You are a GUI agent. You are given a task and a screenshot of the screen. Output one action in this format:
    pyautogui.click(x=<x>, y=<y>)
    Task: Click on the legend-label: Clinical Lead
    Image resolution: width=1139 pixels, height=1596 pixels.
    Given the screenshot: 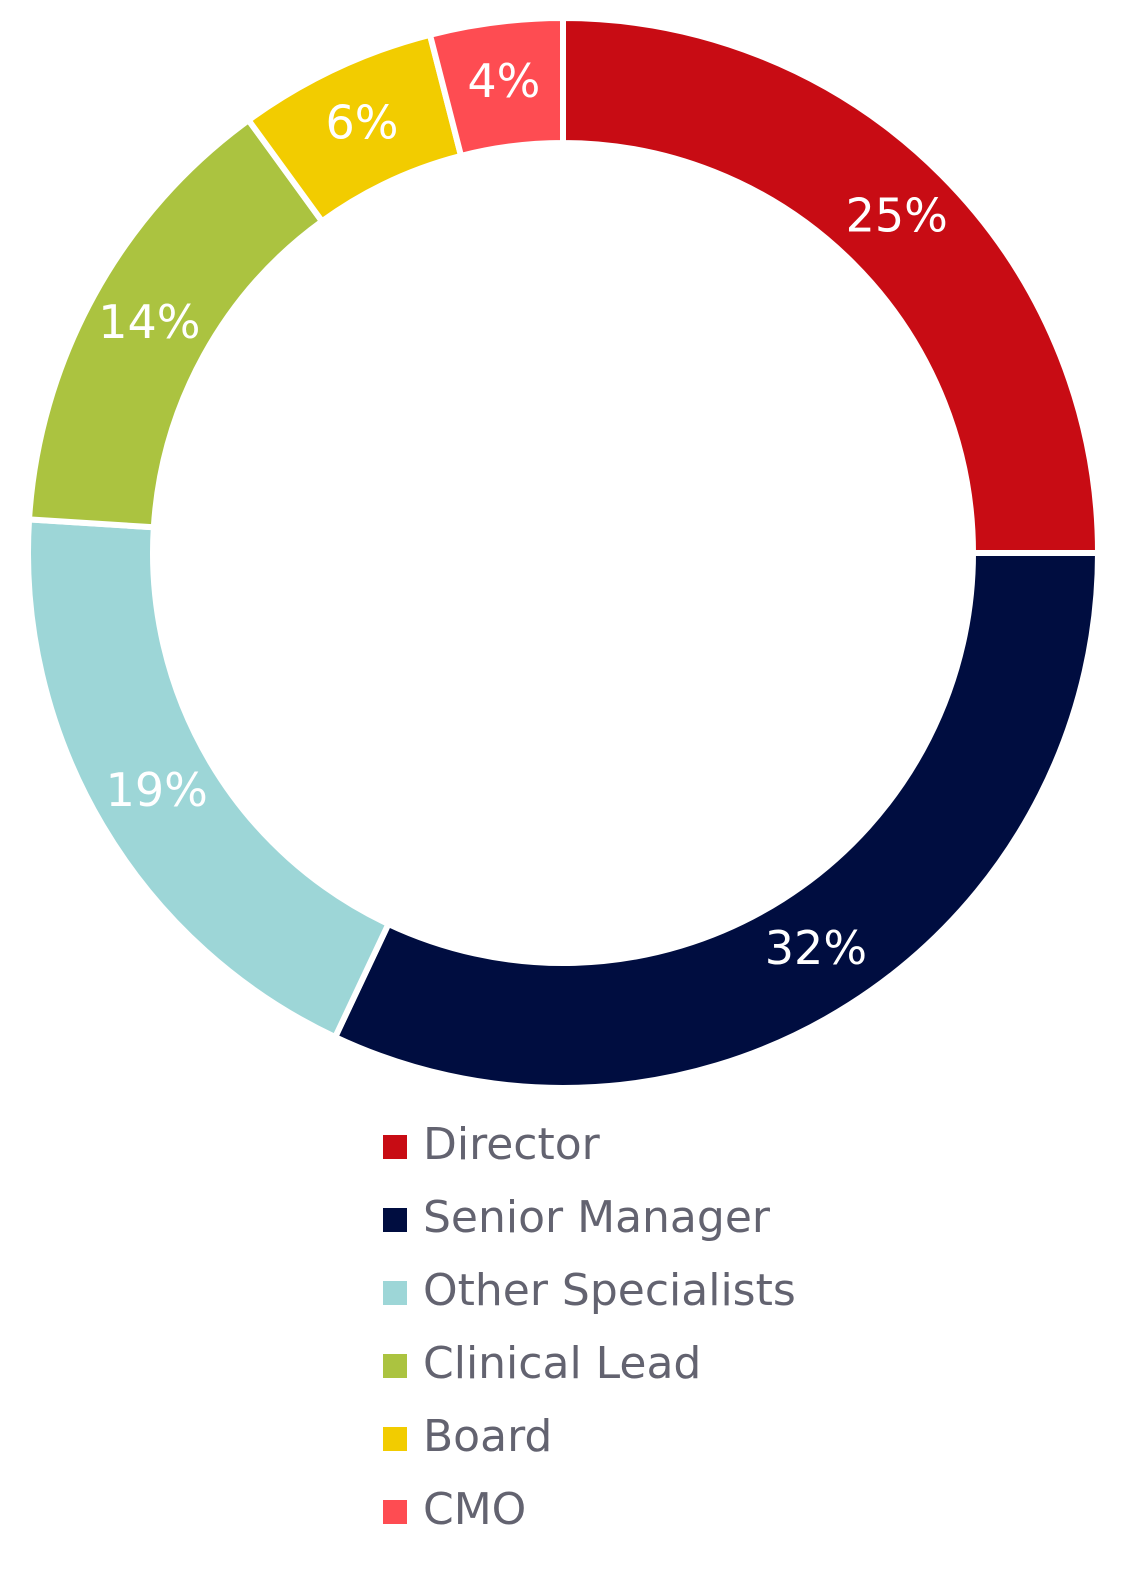 What is the action you would take?
    pyautogui.click(x=562, y=1363)
    